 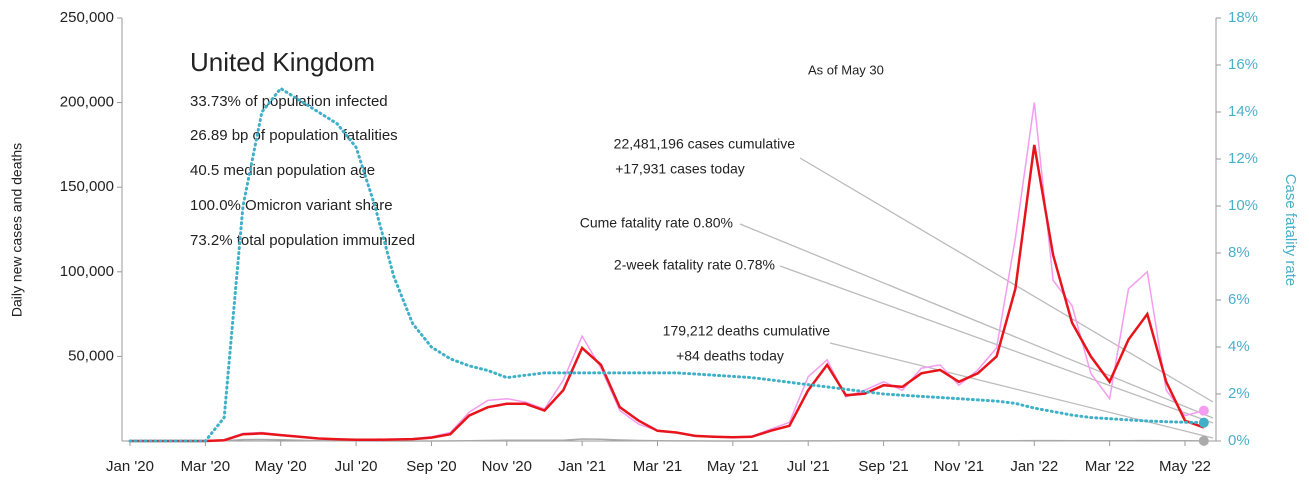 I want to click on y2-tick-label: 2%, so click(x=1239, y=393).